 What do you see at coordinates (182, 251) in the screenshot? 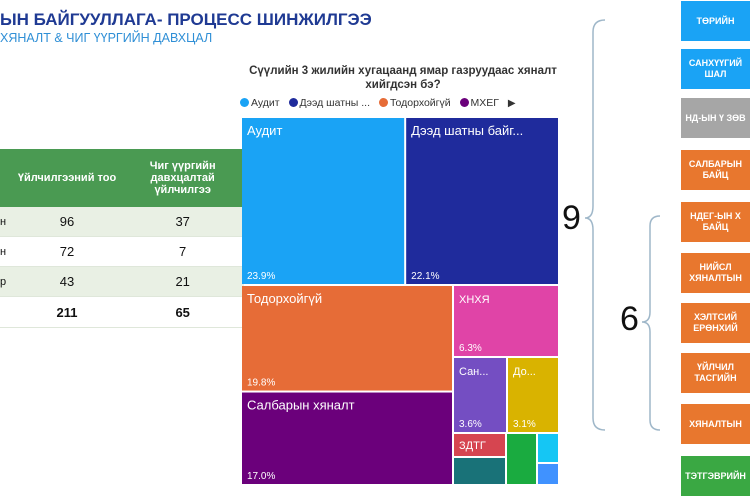
I see `row-overlap: 7` at bounding box center [182, 251].